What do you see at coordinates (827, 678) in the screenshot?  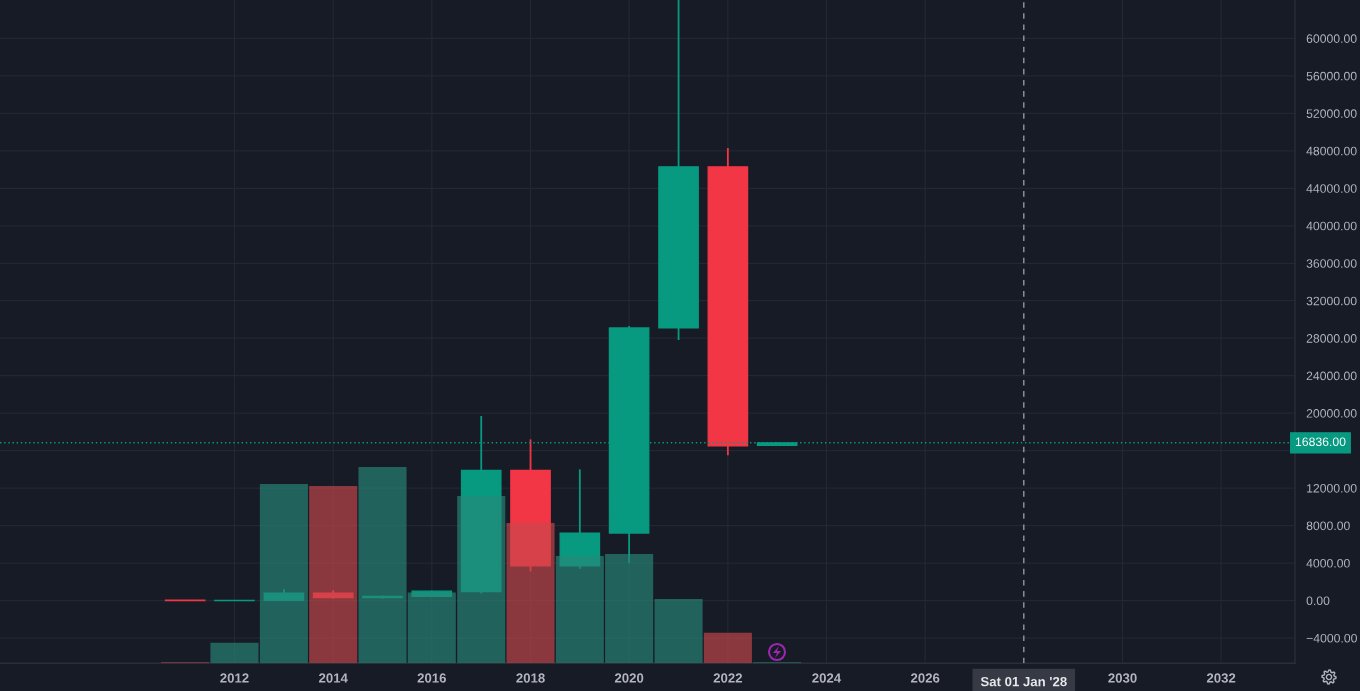 I see `x-tick-label: 2024` at bounding box center [827, 678].